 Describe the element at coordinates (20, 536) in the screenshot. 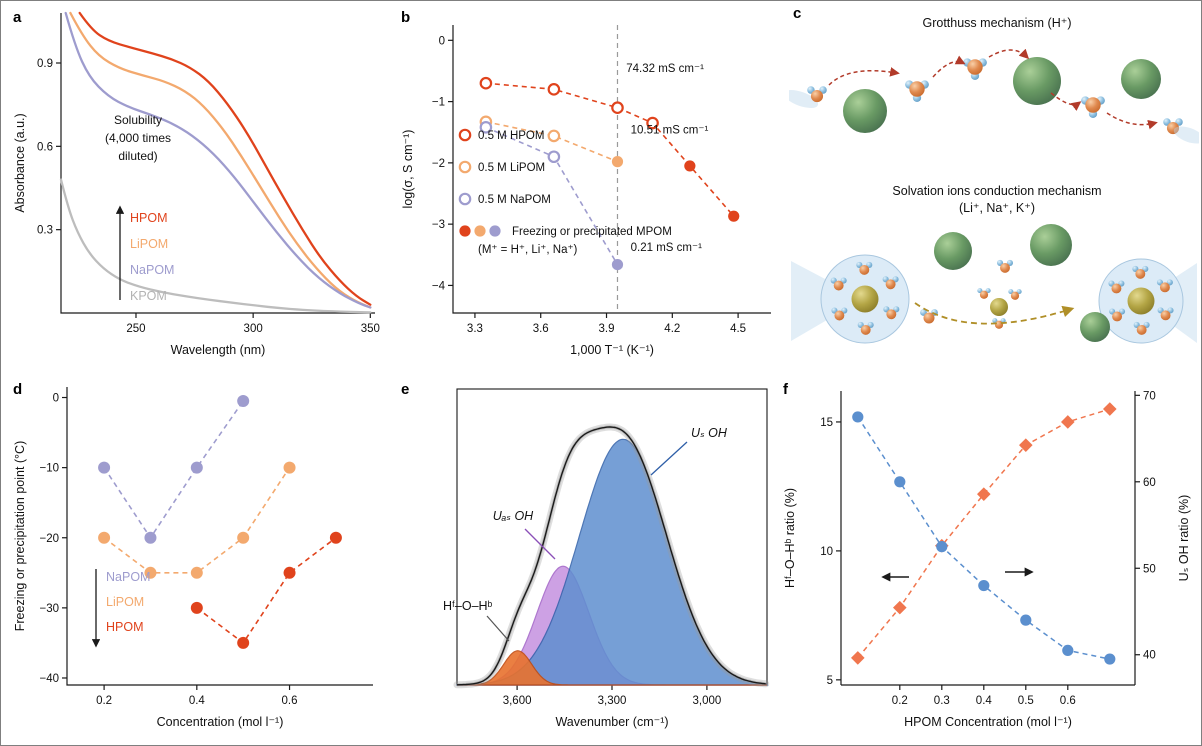

I see `svg-text:Freezing or precipitation poin: Freezing or precipitation point (°C)` at that location.